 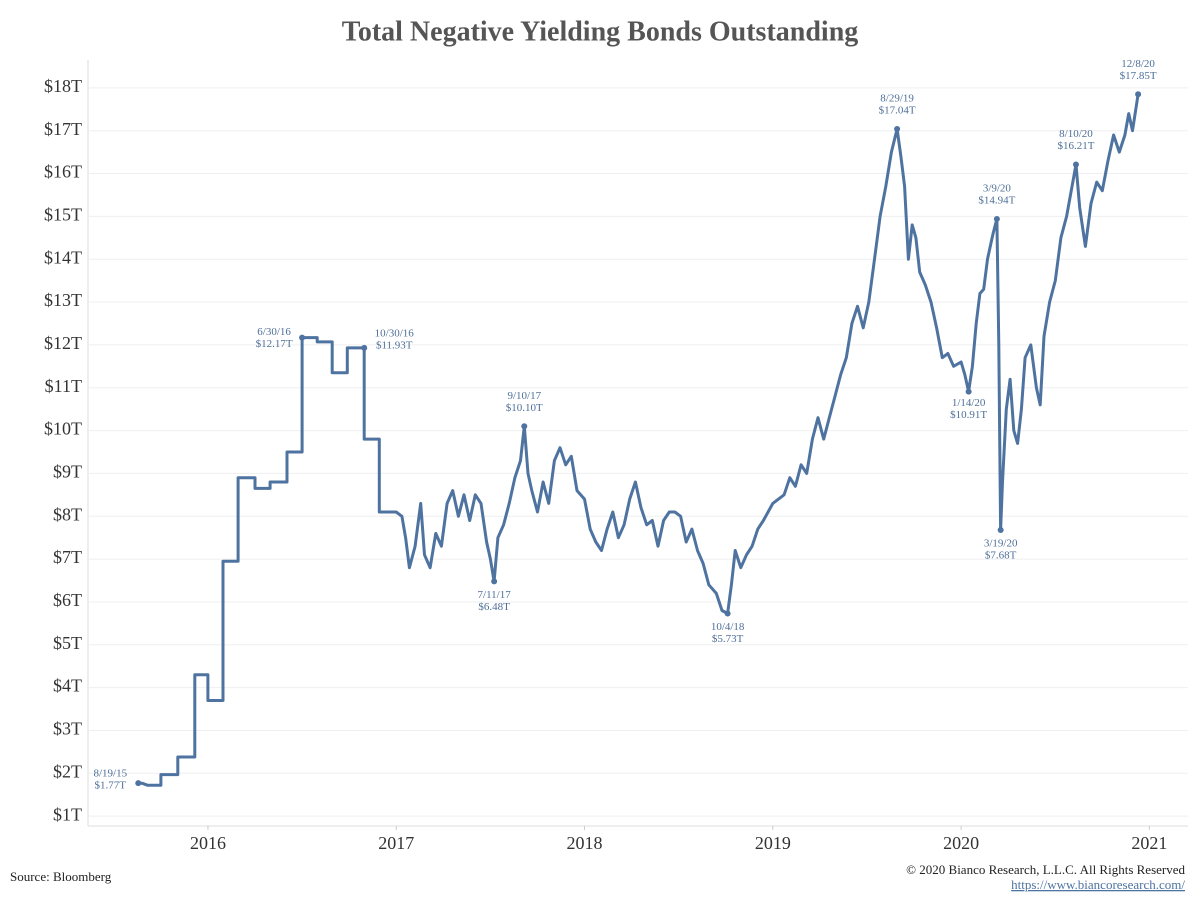 What do you see at coordinates (395, 333) in the screenshot?
I see `annotation-date: 10/30/16` at bounding box center [395, 333].